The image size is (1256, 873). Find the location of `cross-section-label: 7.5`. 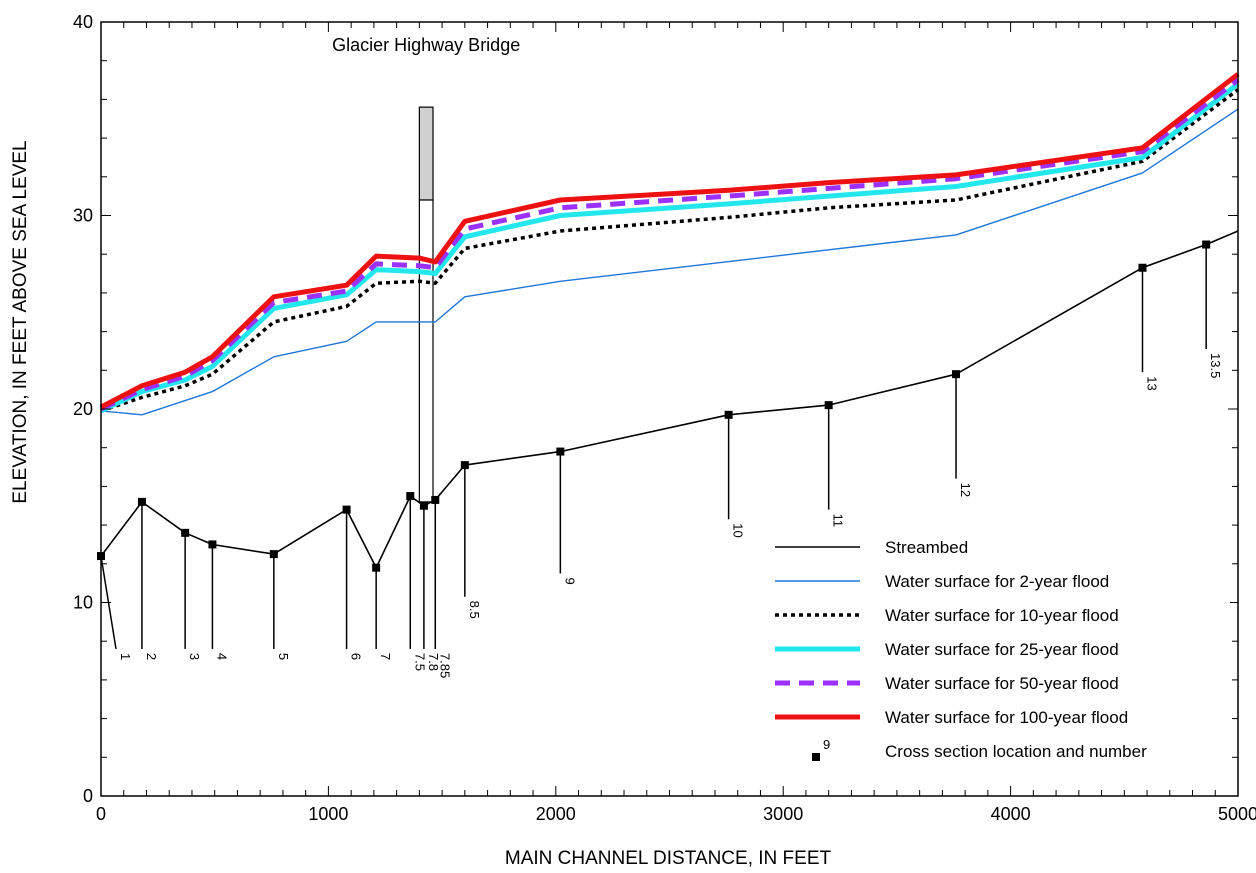

cross-section-label: 7.5 is located at coordinates (419, 662).